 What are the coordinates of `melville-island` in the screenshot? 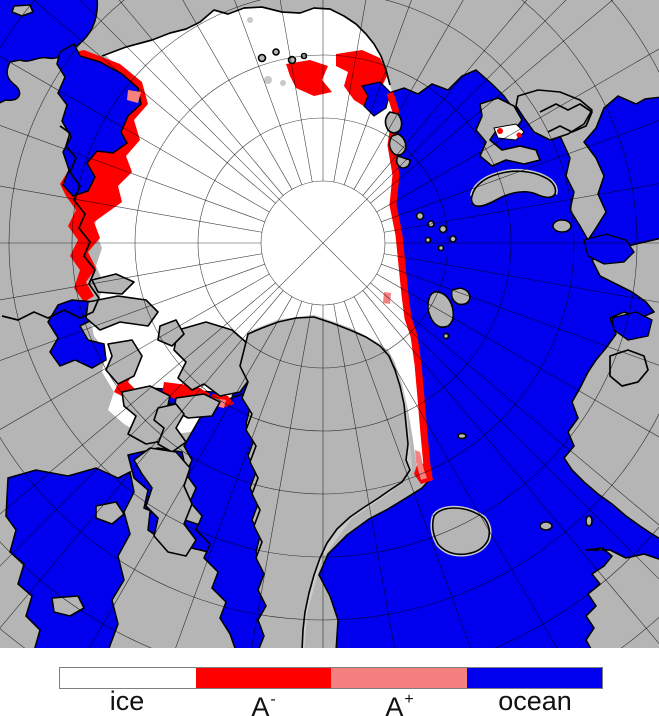 It's located at (122, 313).